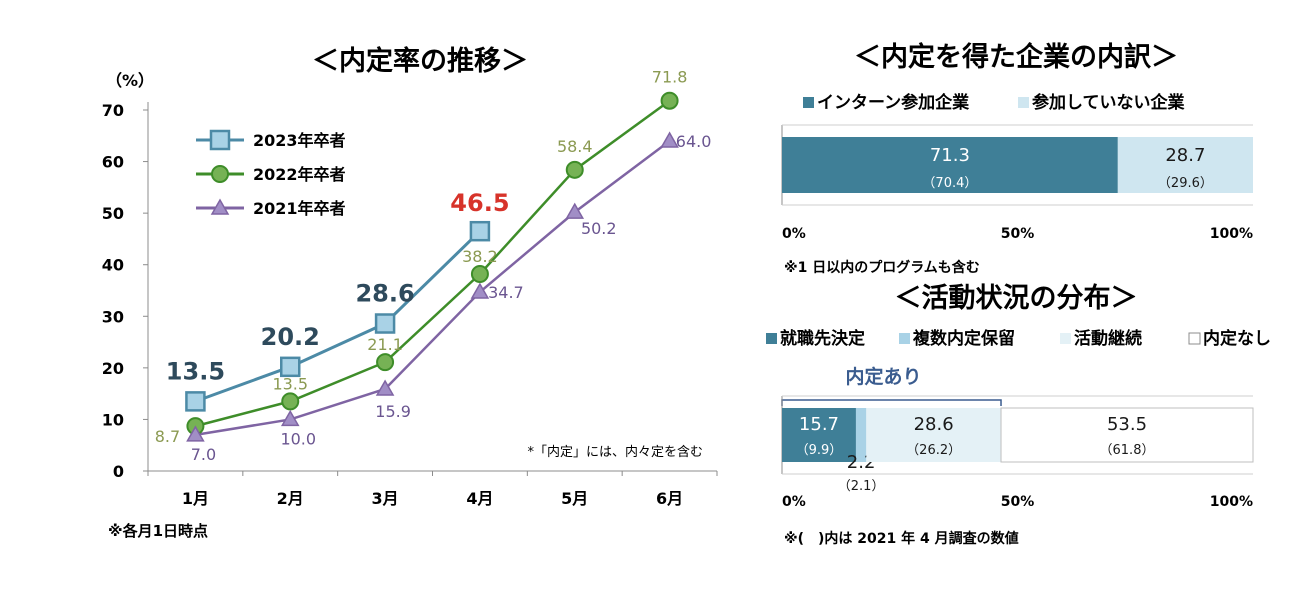 The height and width of the screenshot is (616, 1304). Describe the element at coordinates (1018, 338) in the screenshot. I see `activity-status-legend: 就職先決定 複数内定保留 活動継続 内定なし` at that location.